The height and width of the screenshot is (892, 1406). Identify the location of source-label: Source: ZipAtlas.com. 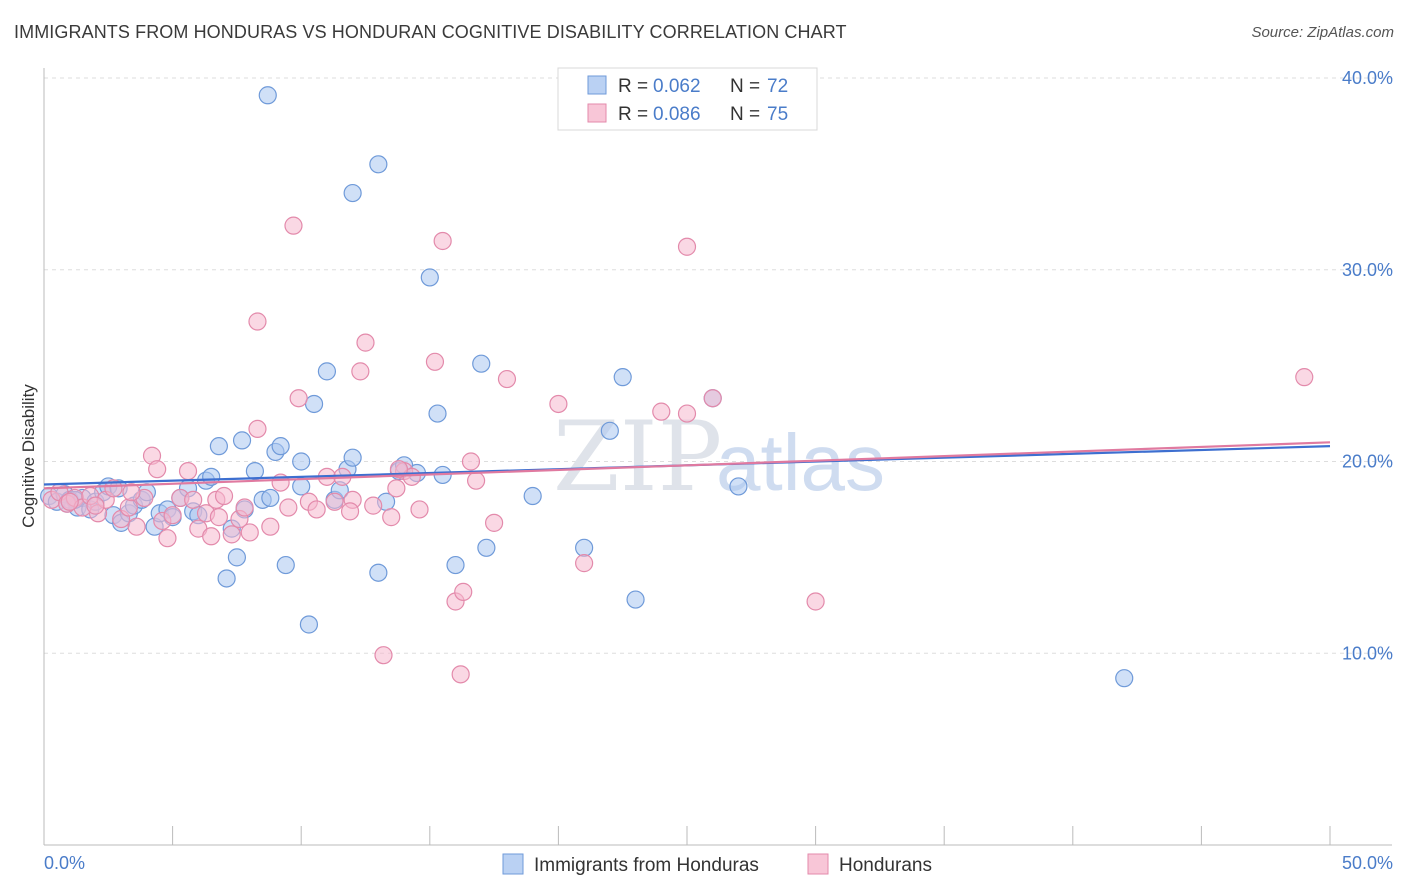
(1322, 32).